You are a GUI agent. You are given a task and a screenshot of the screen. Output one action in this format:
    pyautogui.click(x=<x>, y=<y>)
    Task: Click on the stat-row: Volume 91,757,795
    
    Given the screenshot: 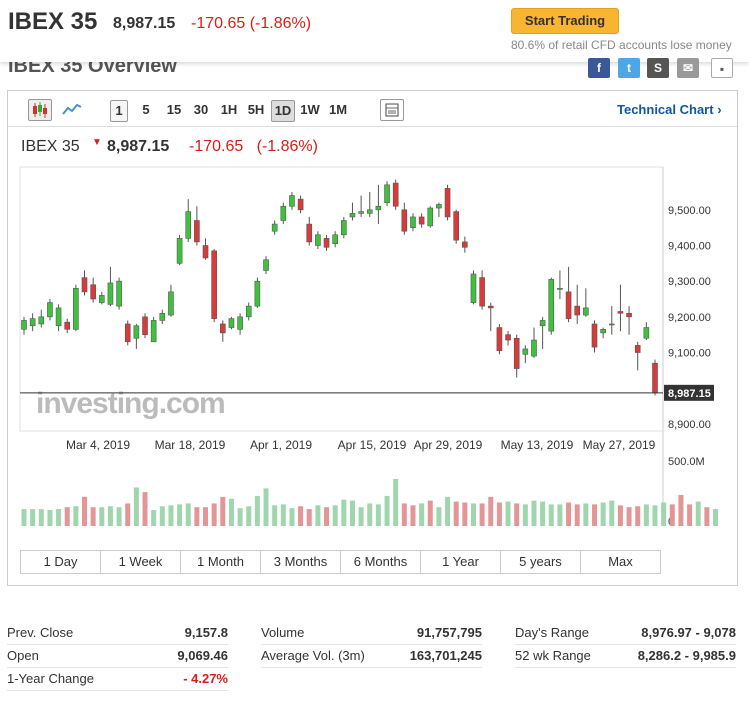 What is the action you would take?
    pyautogui.click(x=371, y=633)
    